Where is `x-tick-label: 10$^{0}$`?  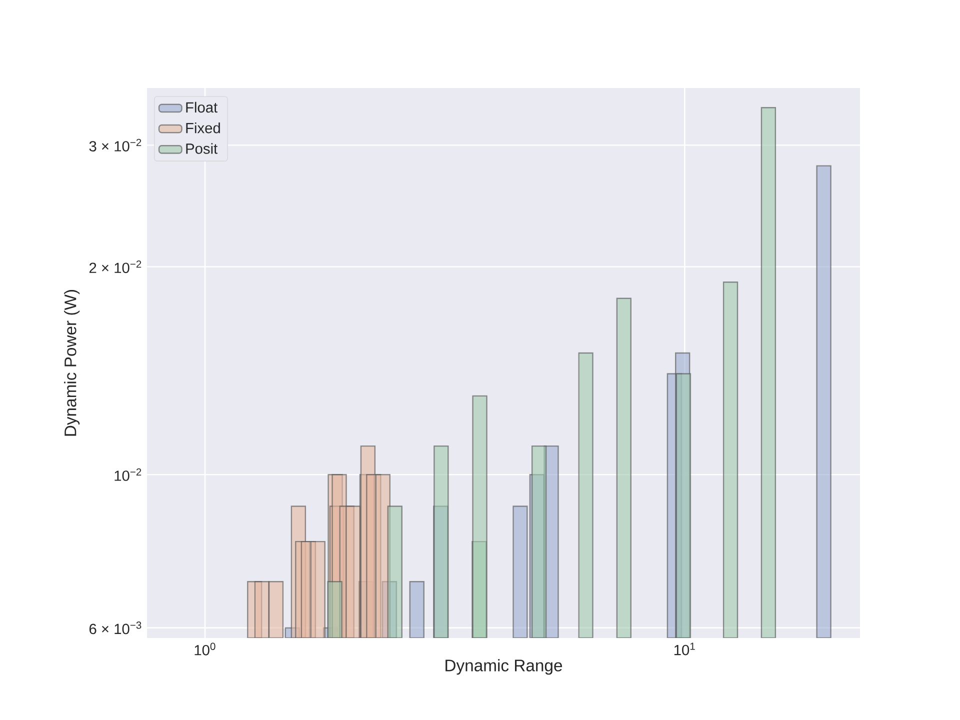
x-tick-label: 10$^{0}$ is located at coordinates (205, 649).